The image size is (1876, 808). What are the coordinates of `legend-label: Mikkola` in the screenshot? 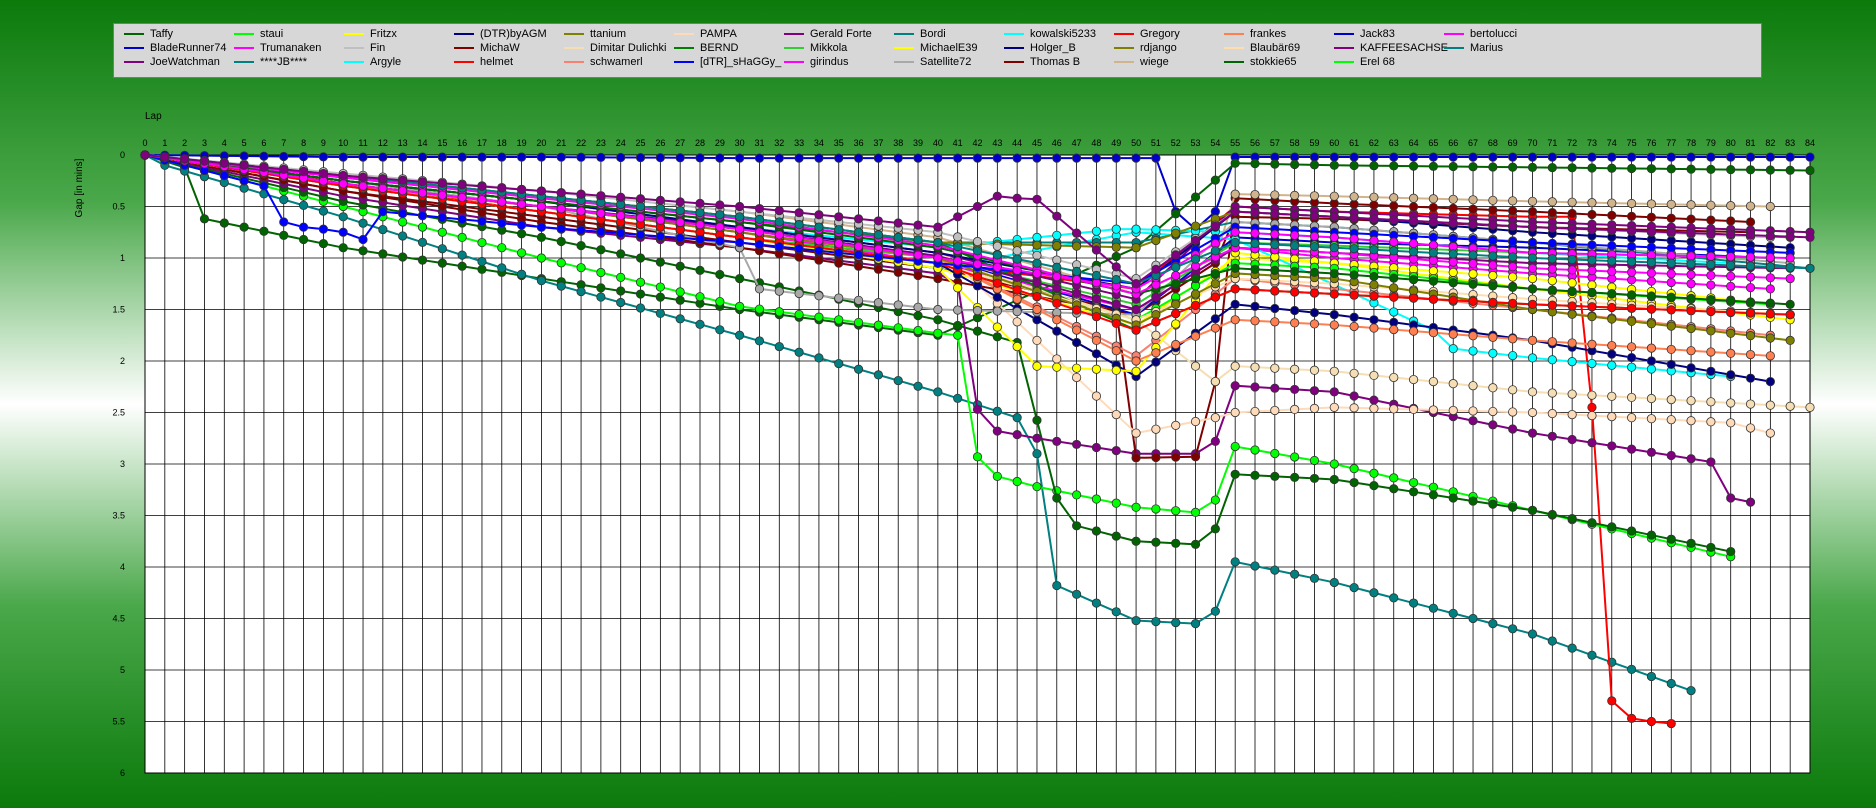 It's located at (829, 48).